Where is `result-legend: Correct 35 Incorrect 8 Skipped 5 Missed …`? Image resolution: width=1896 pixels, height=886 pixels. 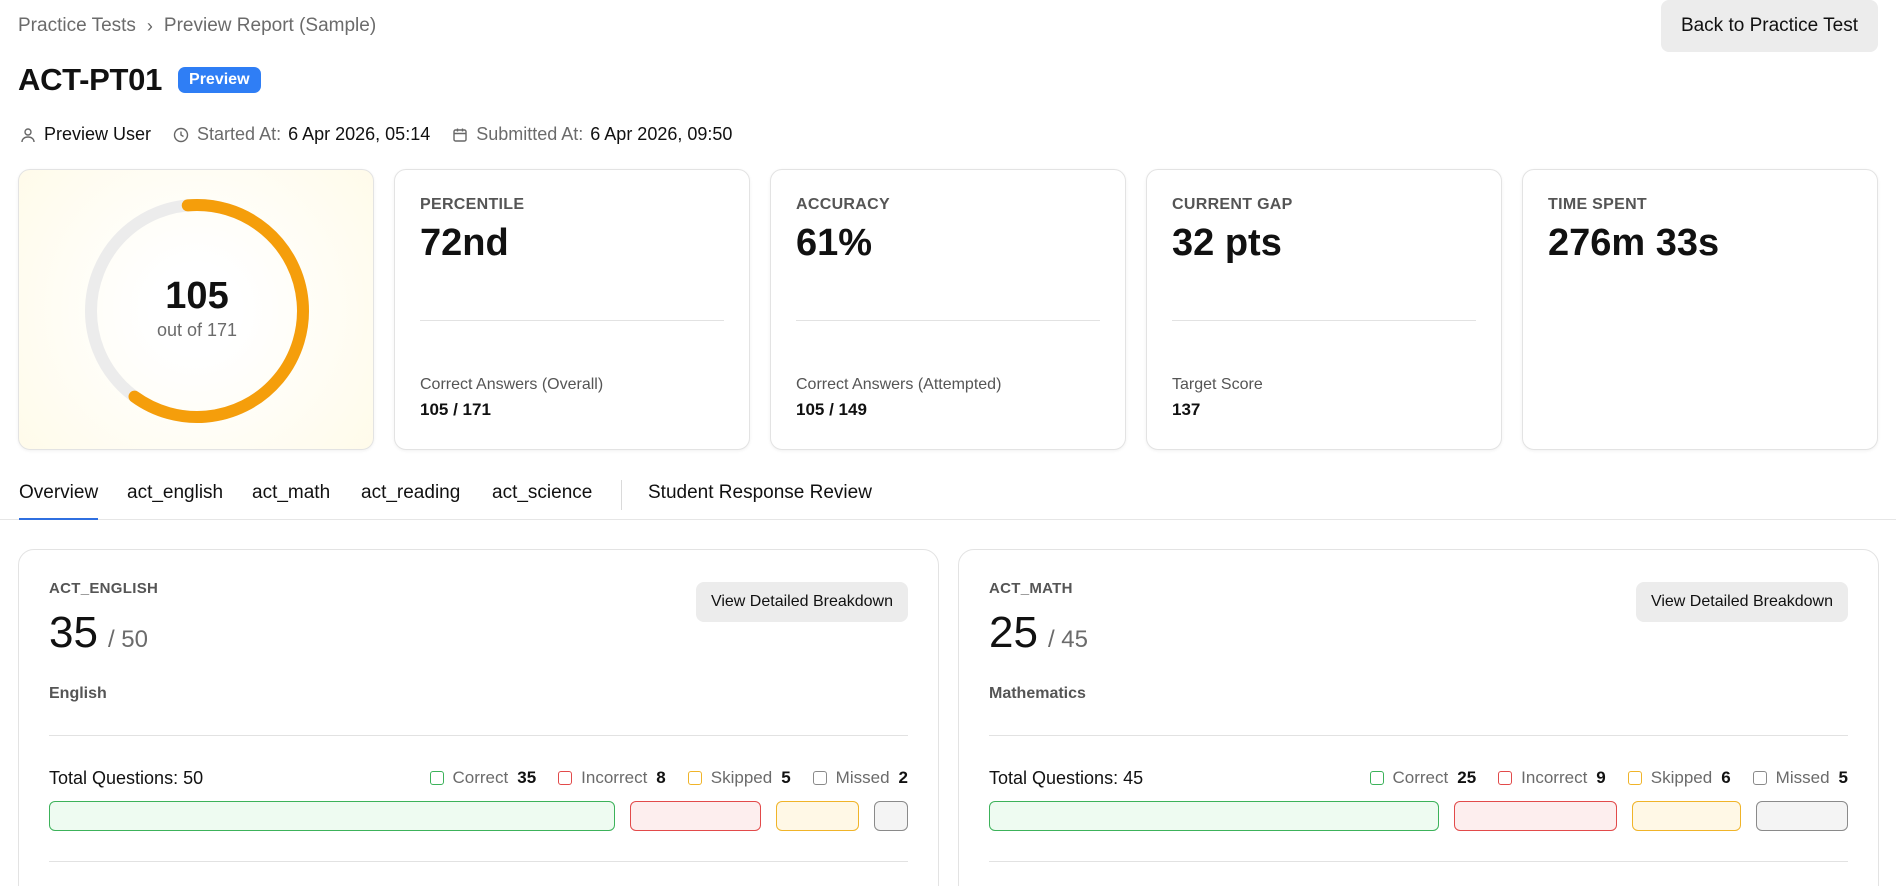 result-legend: Correct 35 Incorrect 8 Skipped 5 Missed … is located at coordinates (658, 778).